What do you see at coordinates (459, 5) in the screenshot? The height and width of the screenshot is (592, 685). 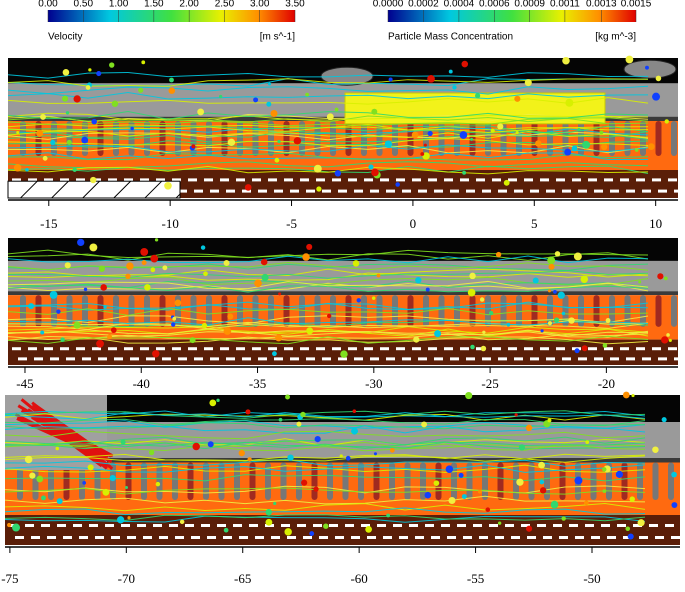 I see `colorbar-tick-label: 0.0004` at bounding box center [459, 5].